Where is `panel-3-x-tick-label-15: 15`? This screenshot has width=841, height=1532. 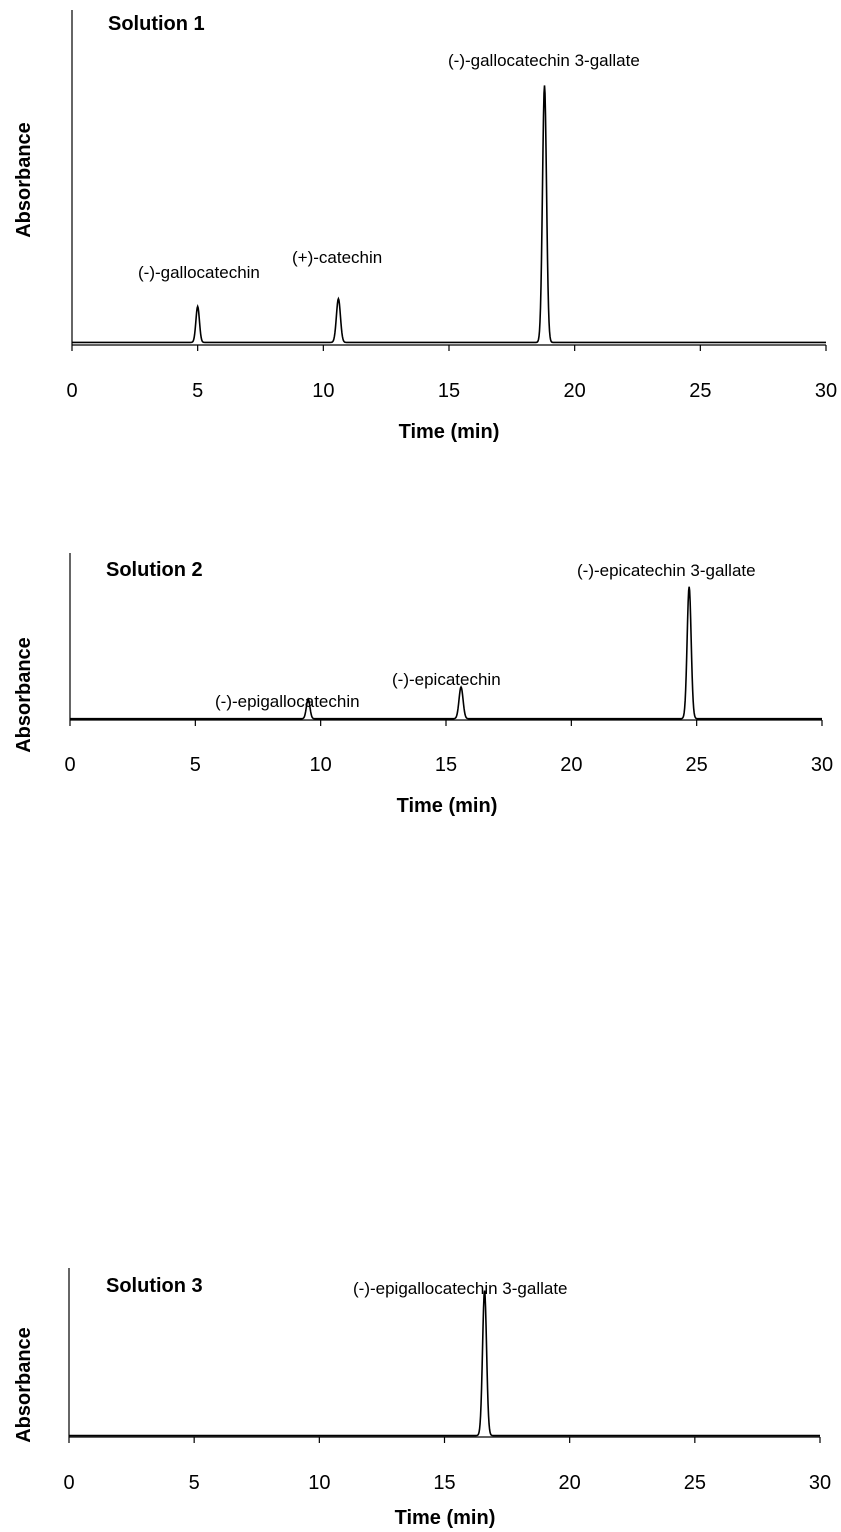 panel-3-x-tick-label-15: 15 is located at coordinates (444, 1483).